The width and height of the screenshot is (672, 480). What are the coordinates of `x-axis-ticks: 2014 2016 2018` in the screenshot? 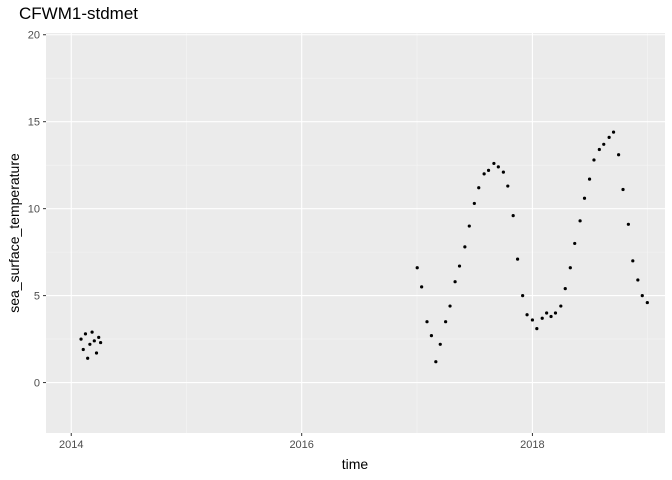 It's located at (302, 442).